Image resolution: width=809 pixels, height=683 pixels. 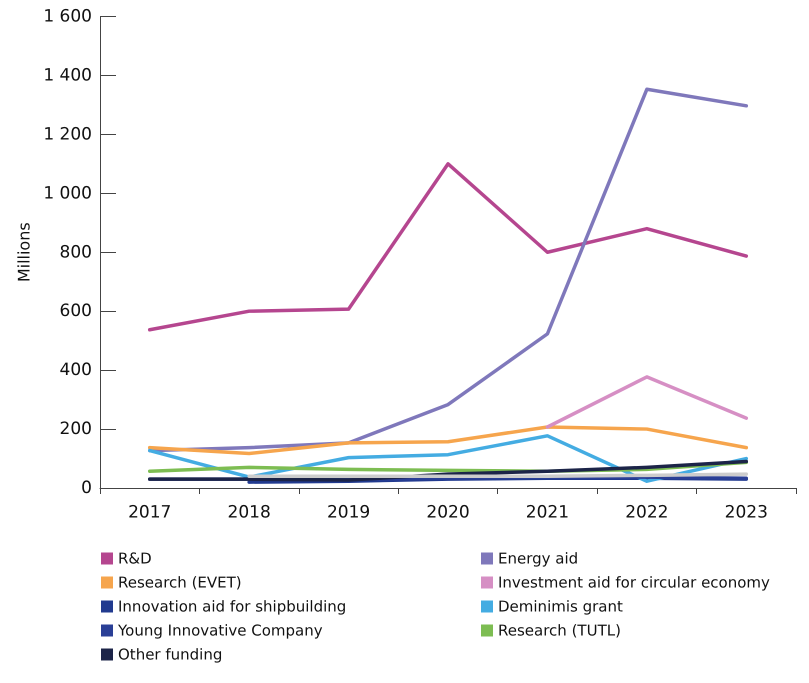 I want to click on y-tick-label: 400, so click(x=76, y=370).